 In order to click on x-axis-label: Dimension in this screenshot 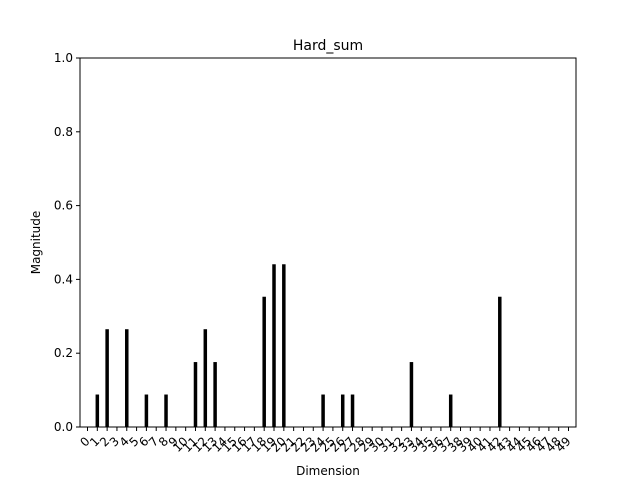, I will do `click(328, 471)`.